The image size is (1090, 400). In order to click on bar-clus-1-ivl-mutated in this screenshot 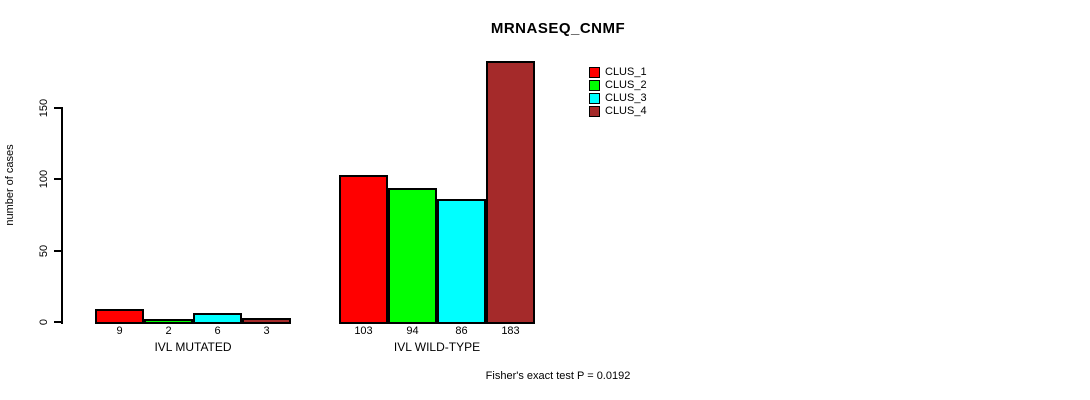, I will do `click(119, 316)`.